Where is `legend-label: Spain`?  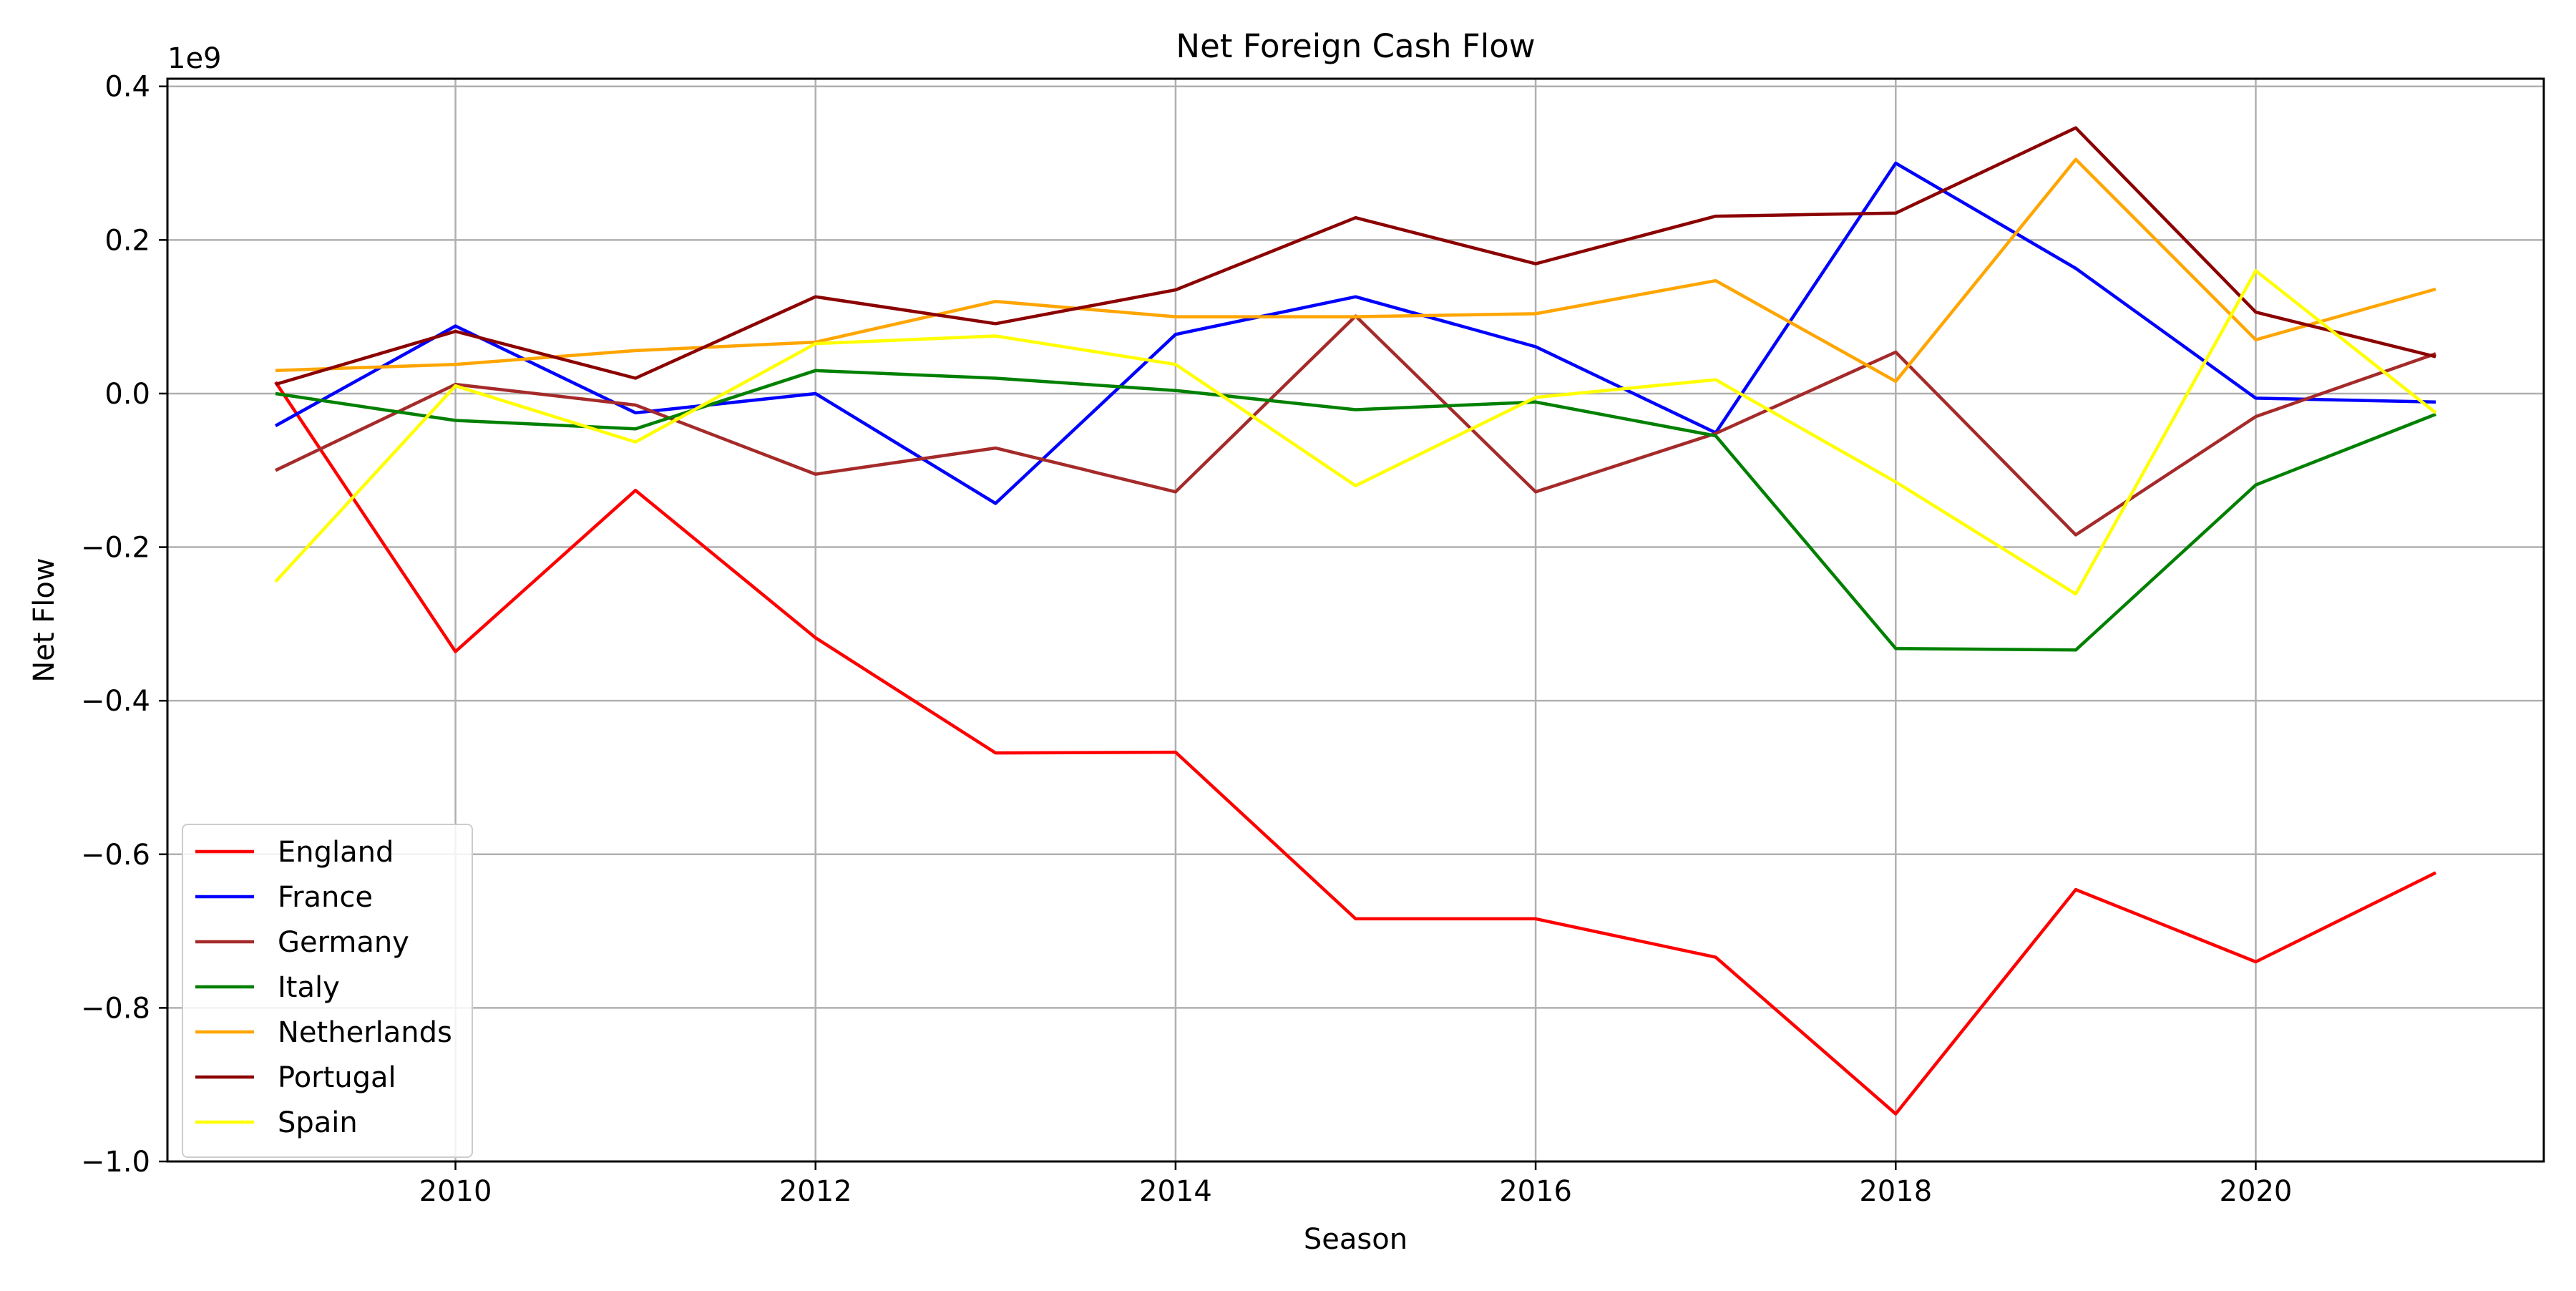 legend-label: Spain is located at coordinates (318, 1122).